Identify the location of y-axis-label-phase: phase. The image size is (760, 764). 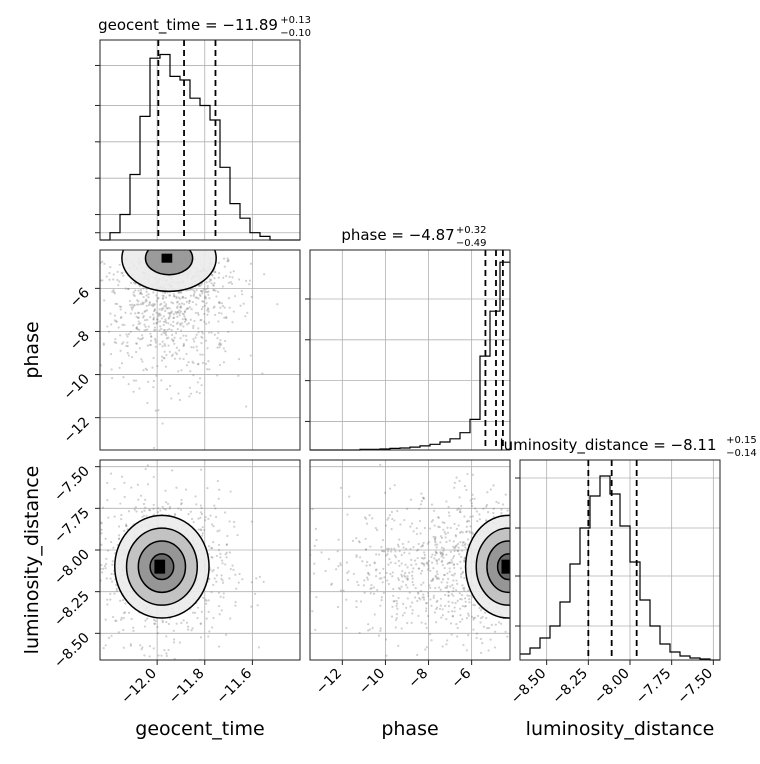
(32, 349).